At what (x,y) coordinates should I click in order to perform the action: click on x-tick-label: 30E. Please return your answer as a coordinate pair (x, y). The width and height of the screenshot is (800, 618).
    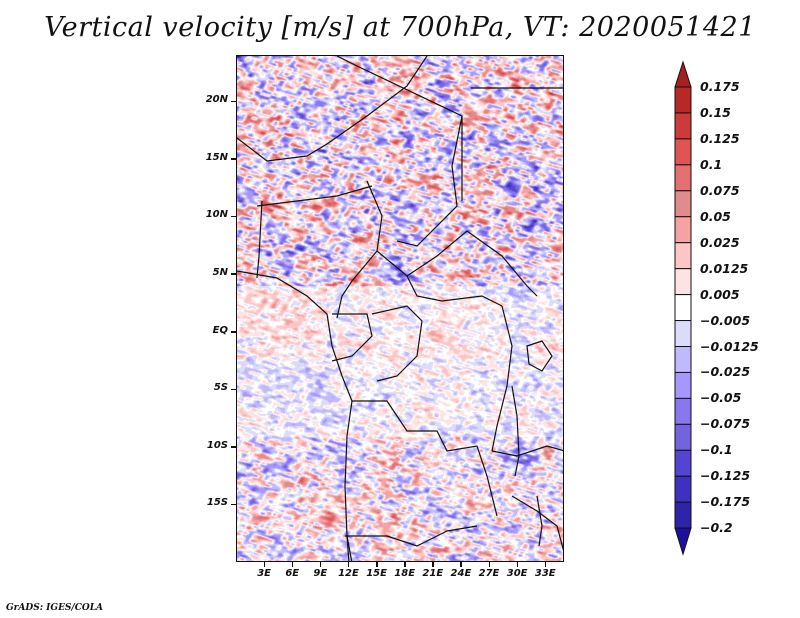
    Looking at the image, I should click on (517, 573).